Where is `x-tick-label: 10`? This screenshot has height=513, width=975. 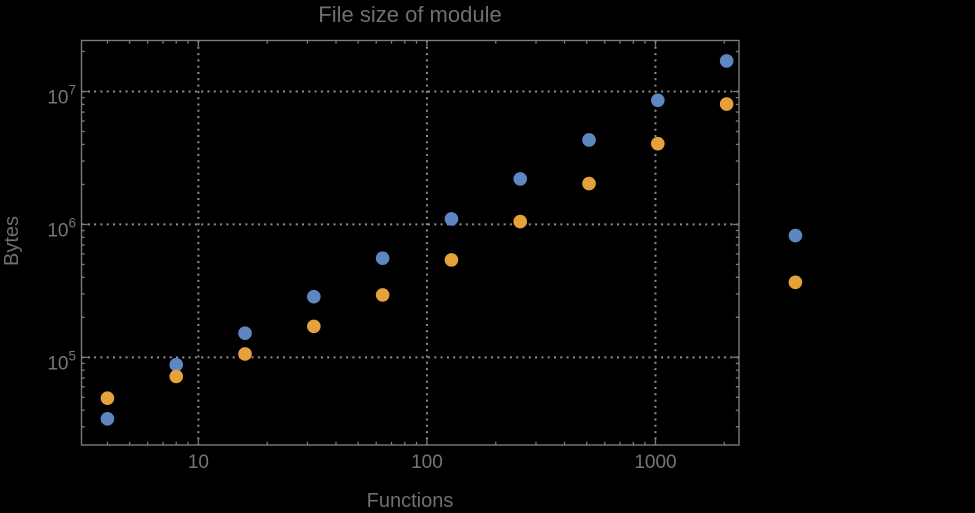
x-tick-label: 10 is located at coordinates (198, 462).